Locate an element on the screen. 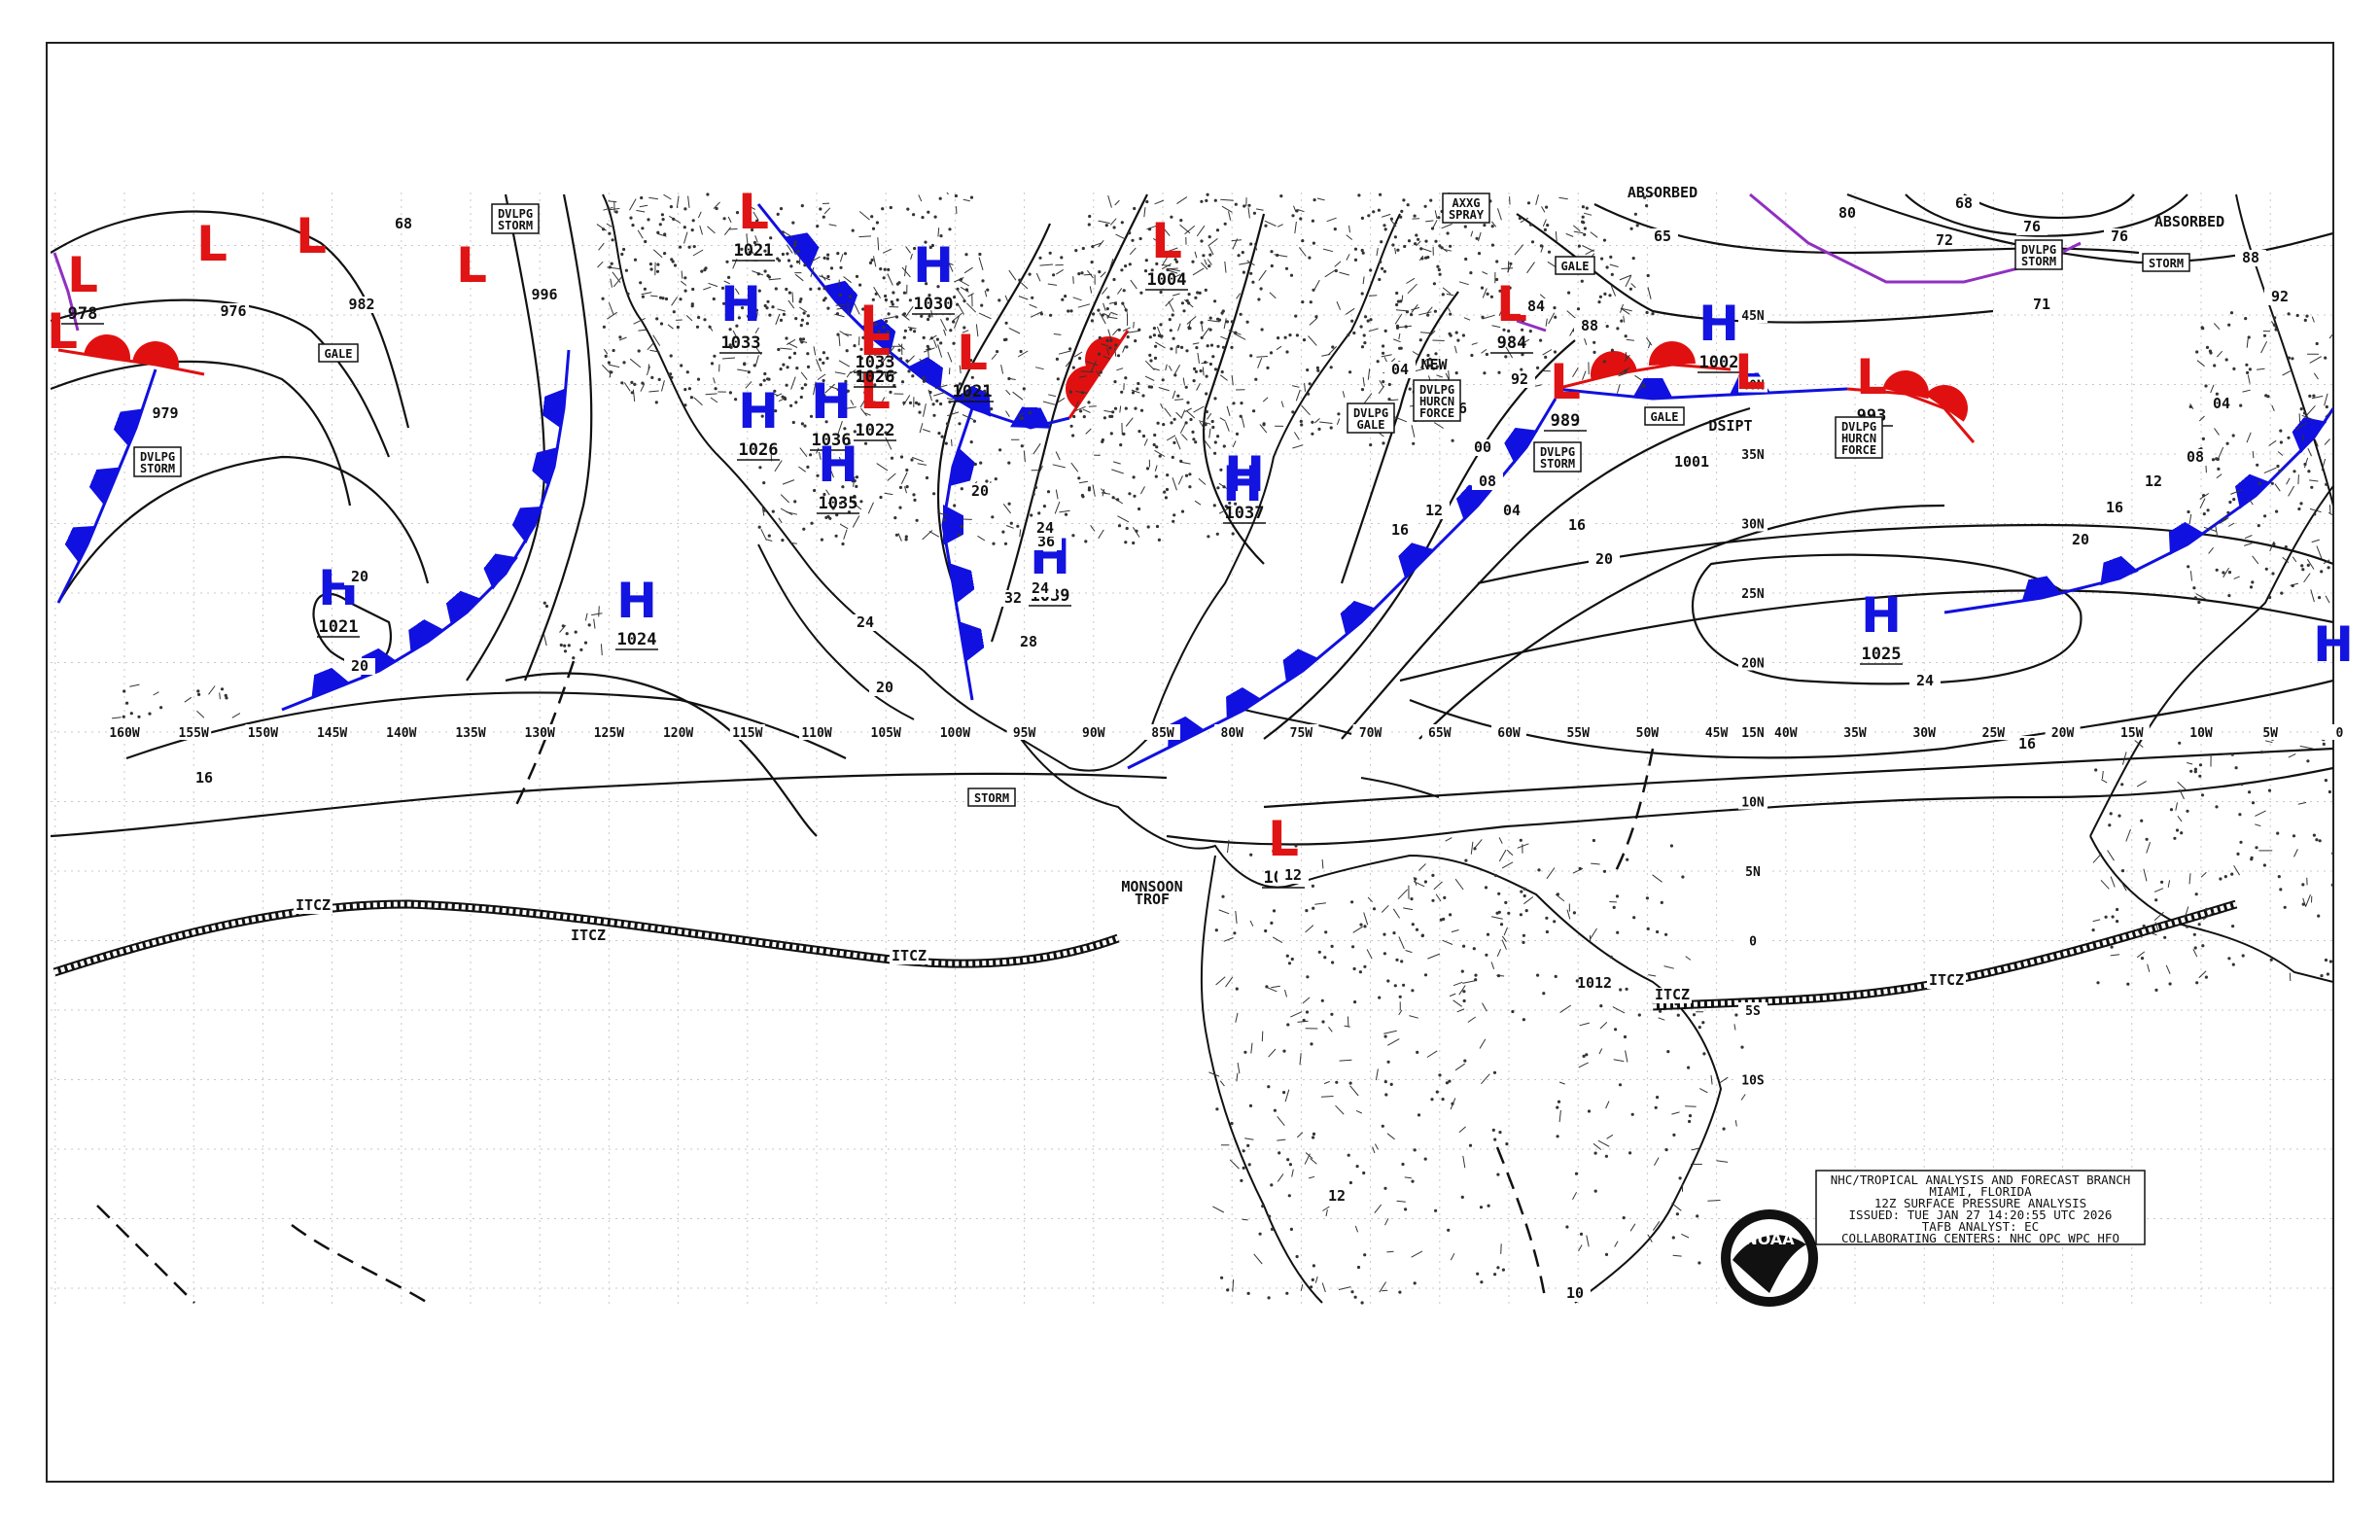  lon-label: 85W is located at coordinates (1162, 732).